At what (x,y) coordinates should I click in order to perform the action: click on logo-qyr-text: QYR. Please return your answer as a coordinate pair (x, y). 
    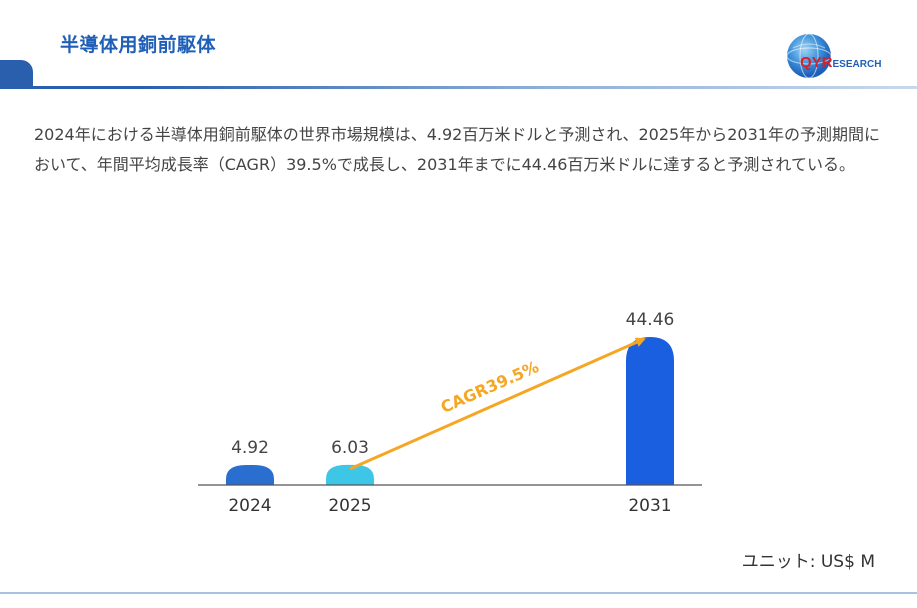
    Looking at the image, I should click on (816, 62).